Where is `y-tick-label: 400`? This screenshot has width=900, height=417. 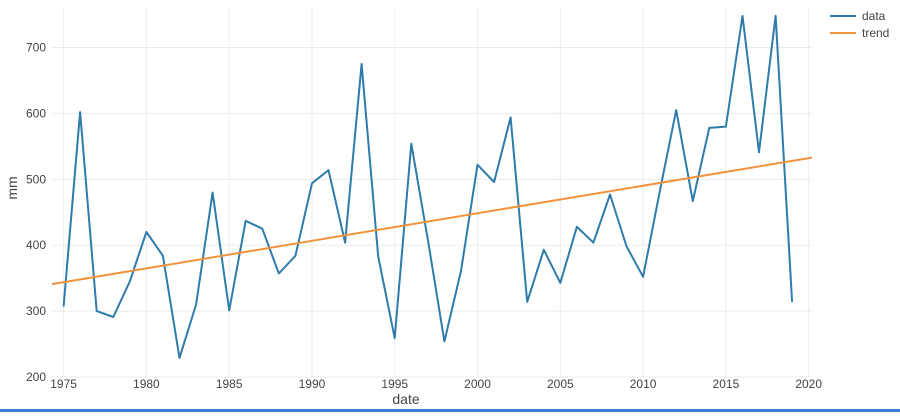 y-tick-label: 400 is located at coordinates (36, 245).